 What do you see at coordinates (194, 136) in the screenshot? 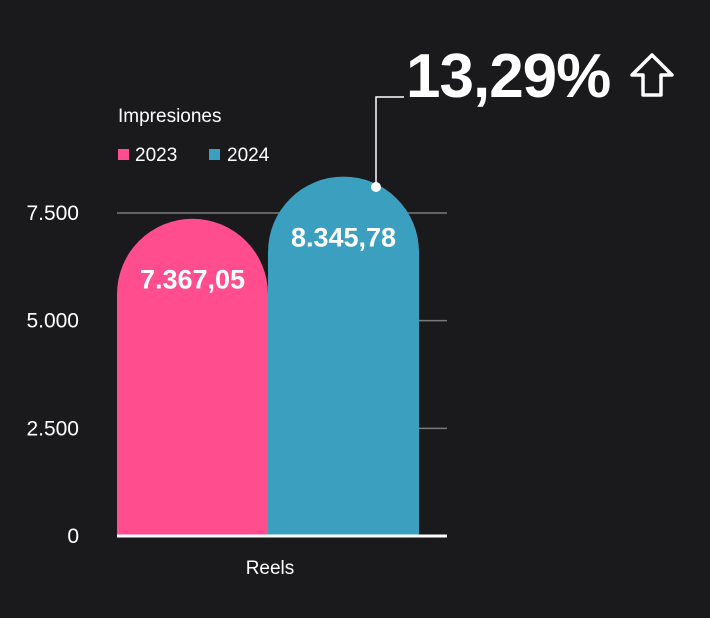
I see `legend: Impresiones 2023 2024` at bounding box center [194, 136].